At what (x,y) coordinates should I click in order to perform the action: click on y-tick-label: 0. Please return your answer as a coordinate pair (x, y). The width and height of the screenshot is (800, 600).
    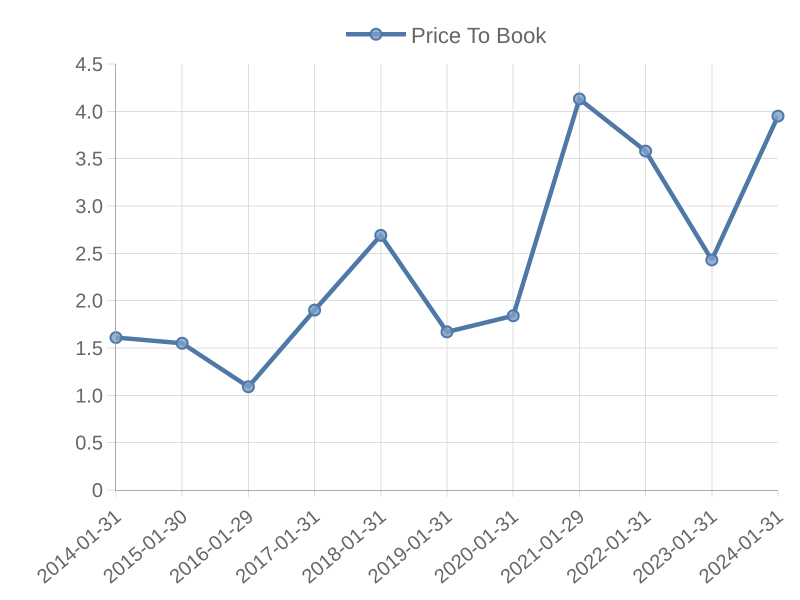
    Looking at the image, I should click on (97, 491).